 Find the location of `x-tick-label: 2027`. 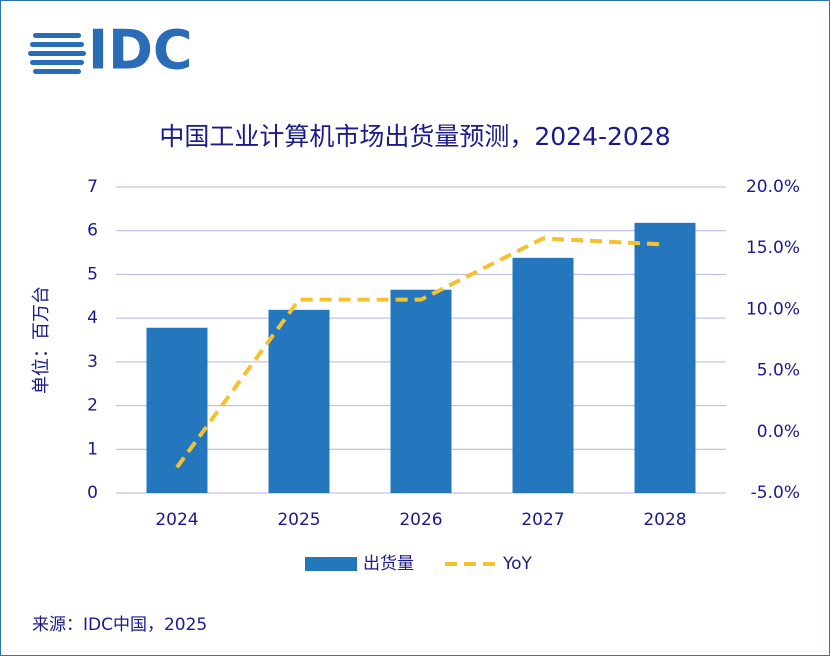

x-tick-label: 2027 is located at coordinates (542, 520).